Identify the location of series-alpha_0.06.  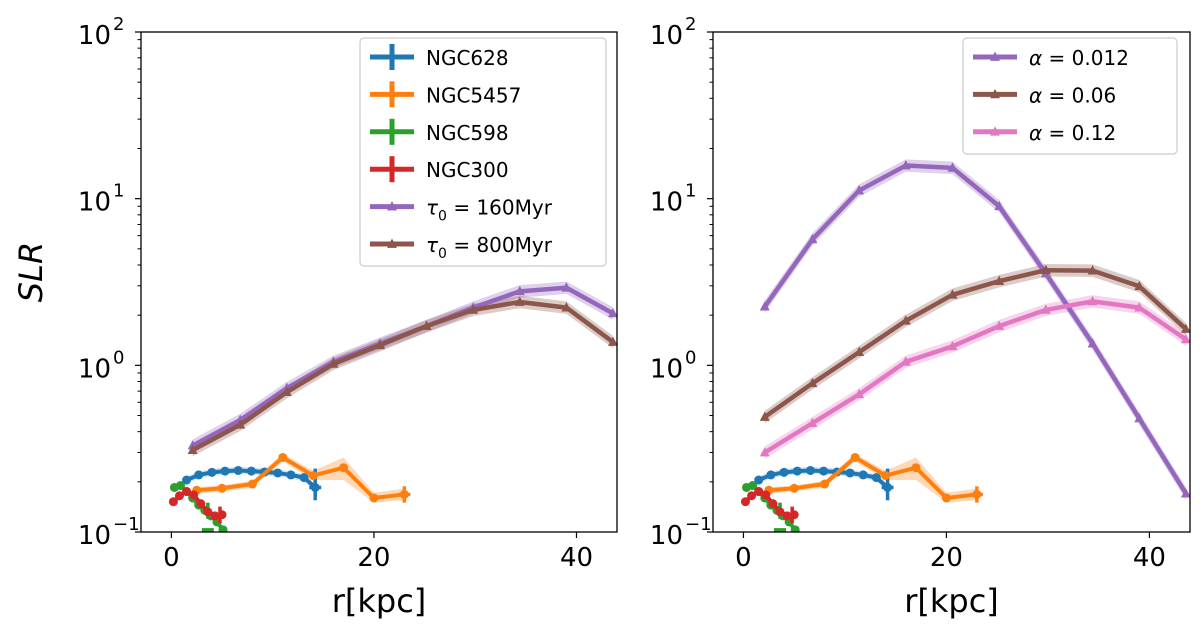
(974, 342).